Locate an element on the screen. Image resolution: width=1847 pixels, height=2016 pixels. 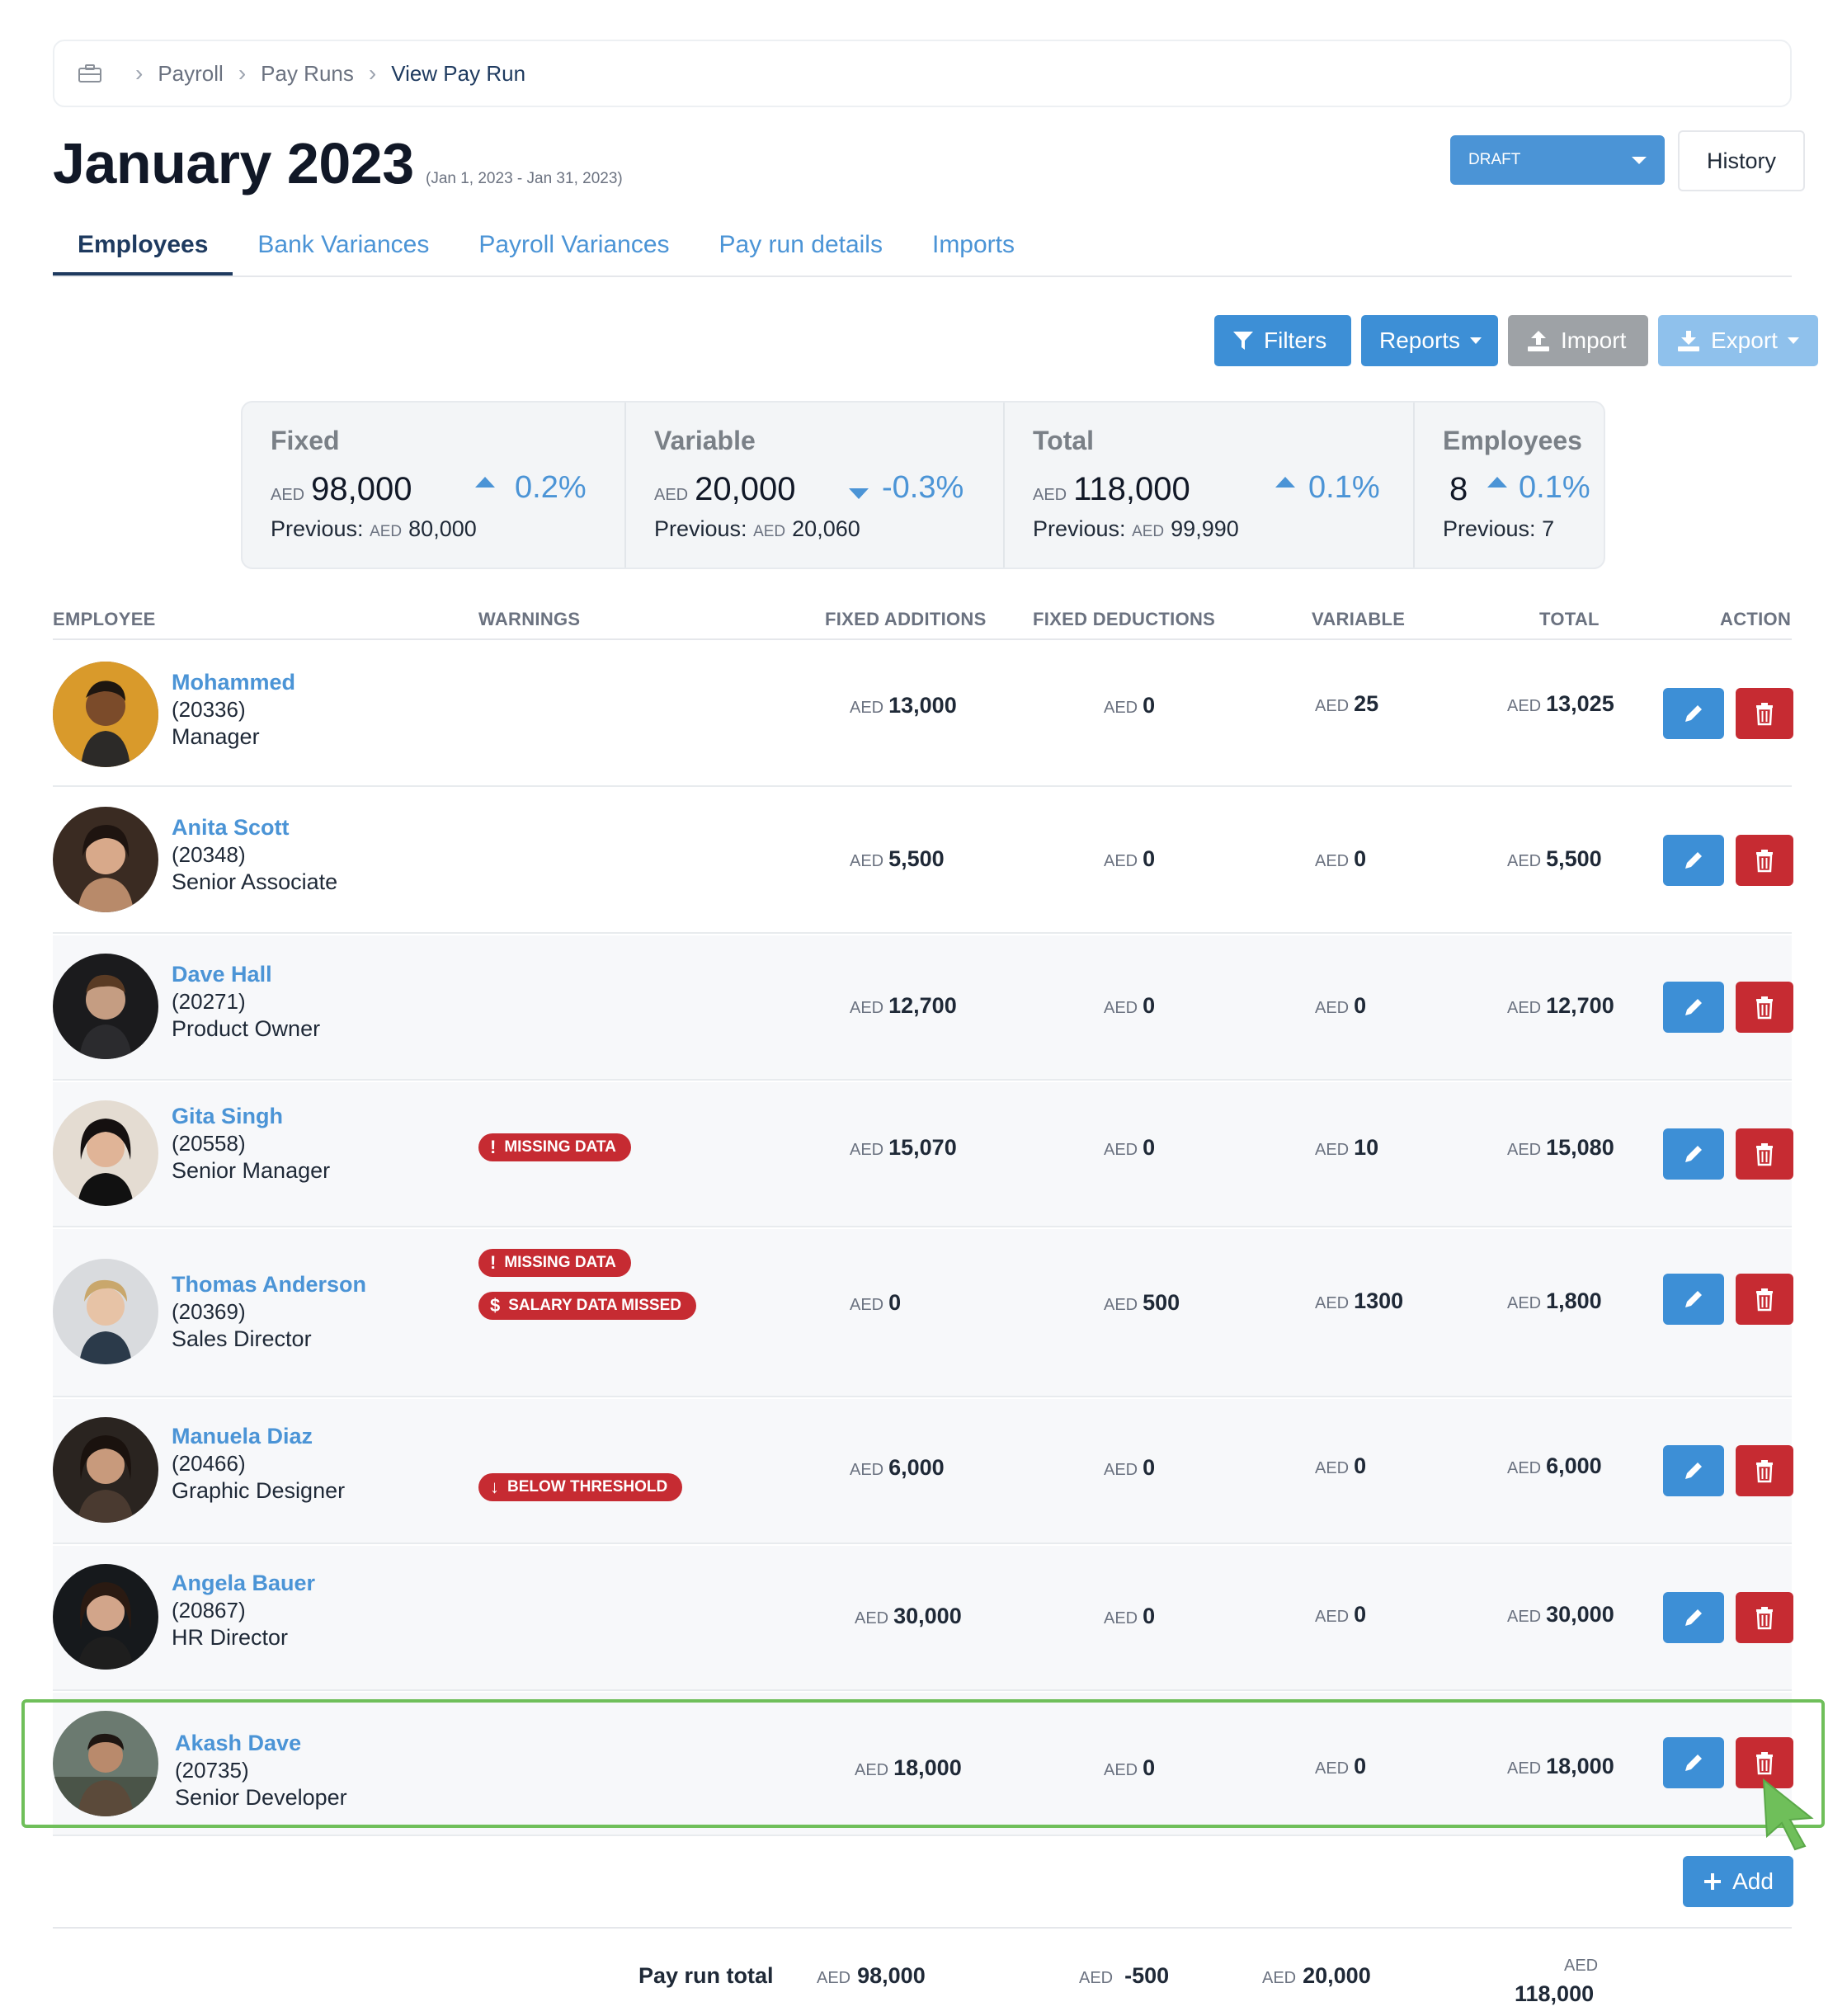
history-button: History is located at coordinates (1741, 160).